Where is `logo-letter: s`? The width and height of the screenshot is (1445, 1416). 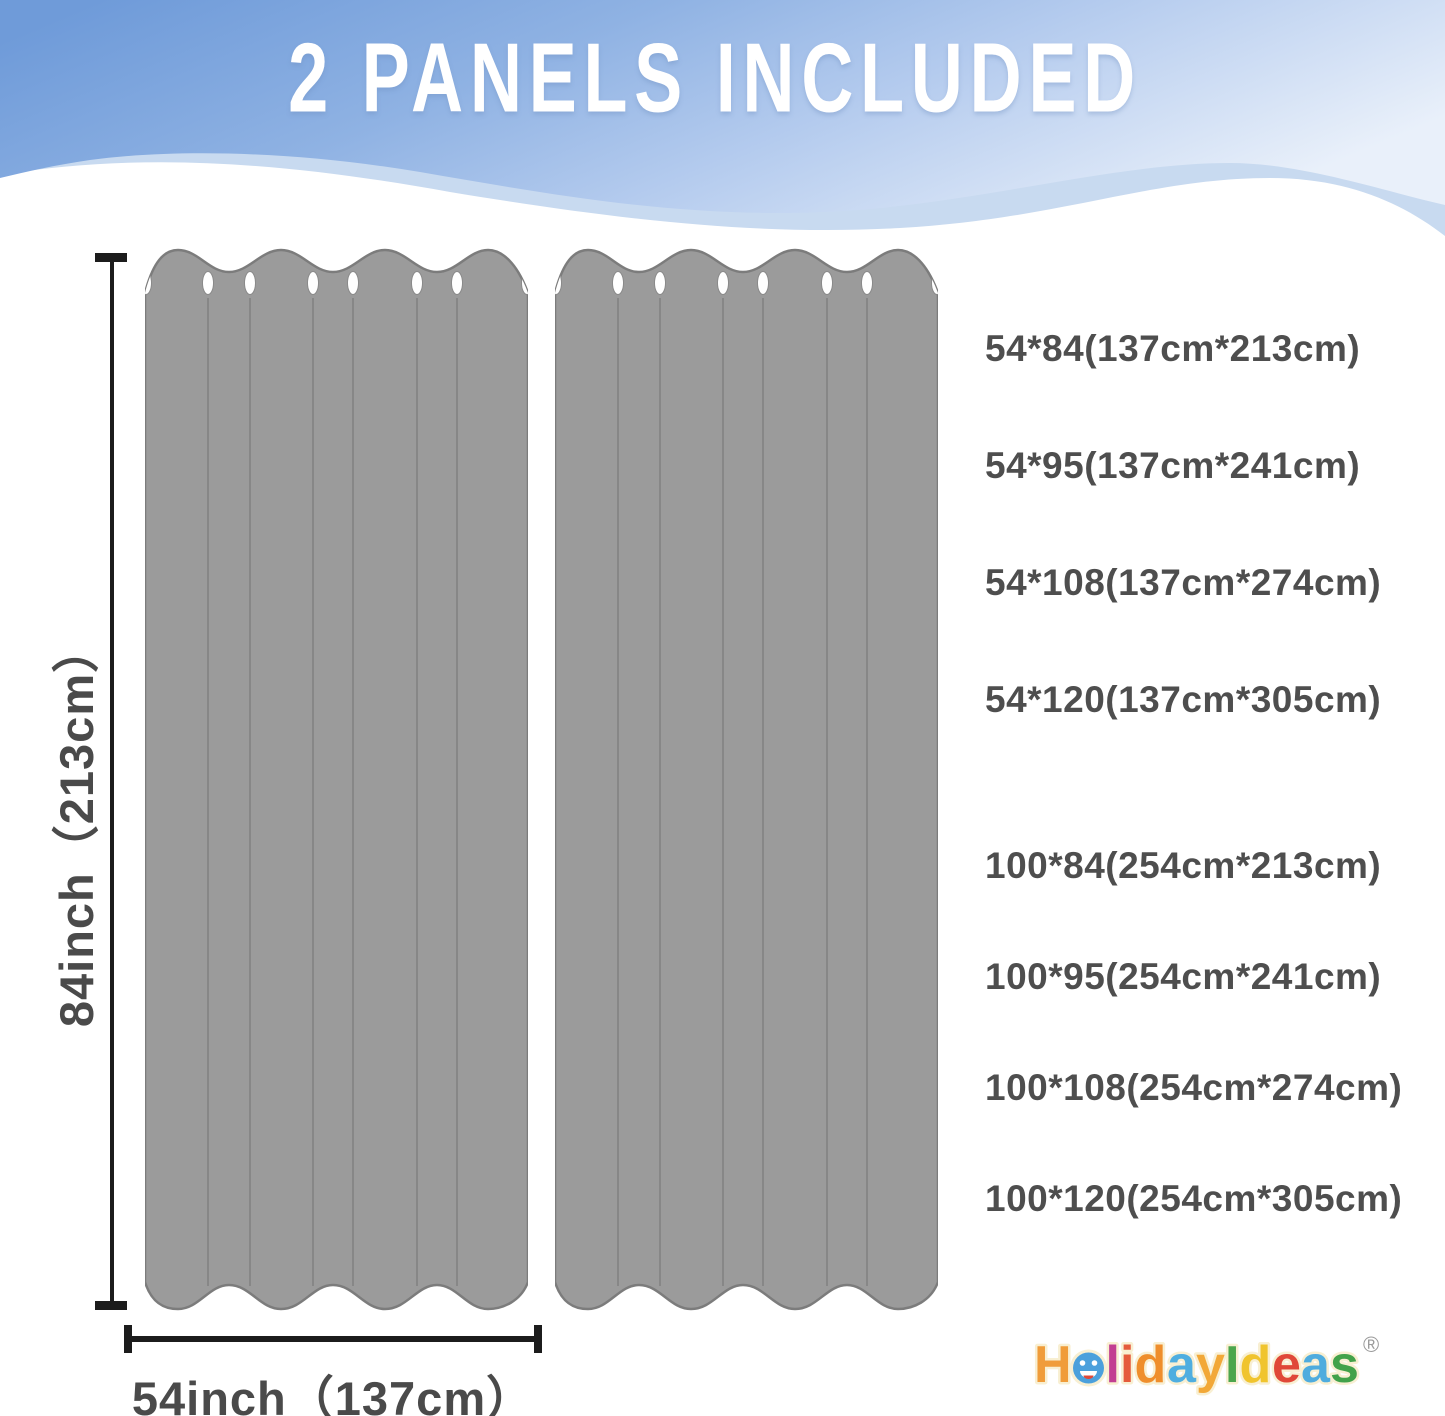 logo-letter: s is located at coordinates (1344, 1365).